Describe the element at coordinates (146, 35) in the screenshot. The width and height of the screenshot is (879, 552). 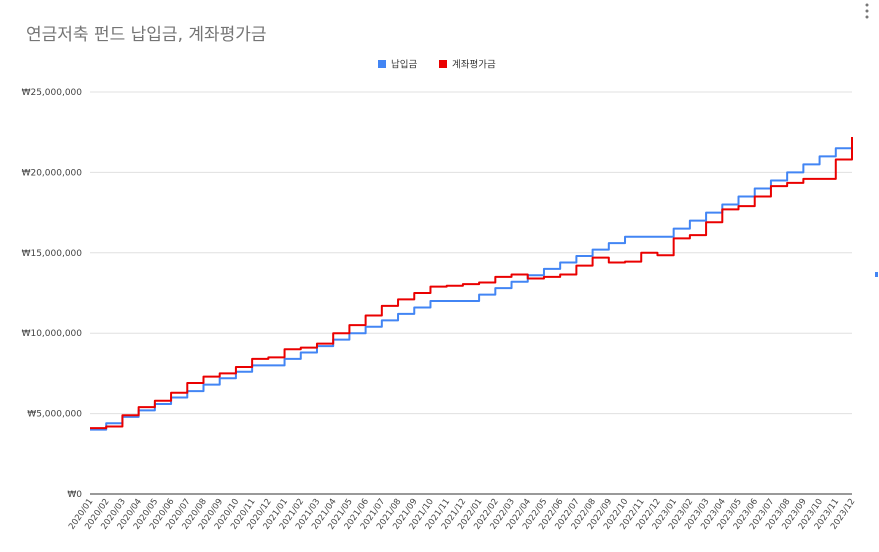
I see `chart-title: 연금저축 펀드 납입금, 계좌평가금` at that location.